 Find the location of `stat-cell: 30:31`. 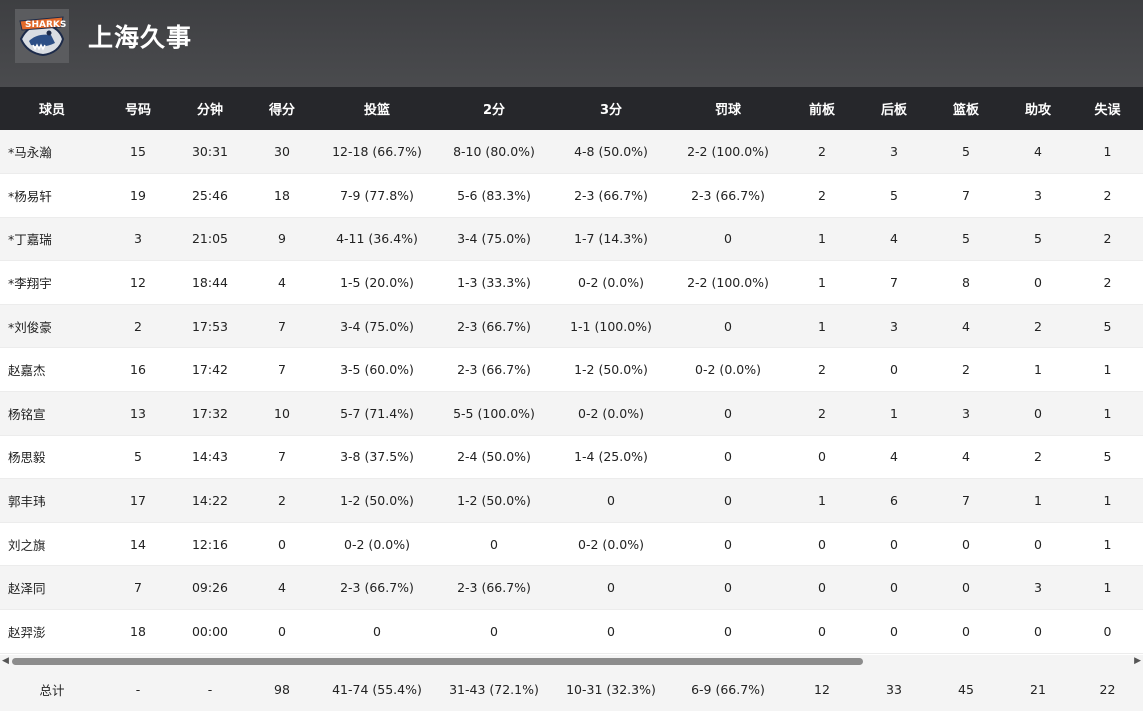

stat-cell: 30:31 is located at coordinates (210, 152).